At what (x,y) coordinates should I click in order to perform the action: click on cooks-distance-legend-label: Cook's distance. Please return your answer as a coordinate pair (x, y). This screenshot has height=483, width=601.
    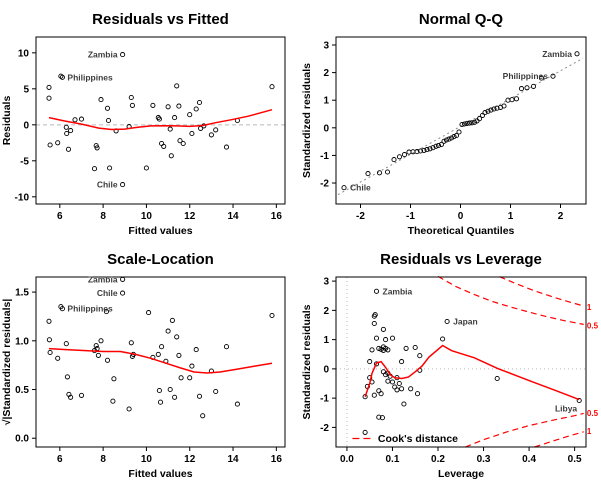
    Looking at the image, I should click on (418, 439).